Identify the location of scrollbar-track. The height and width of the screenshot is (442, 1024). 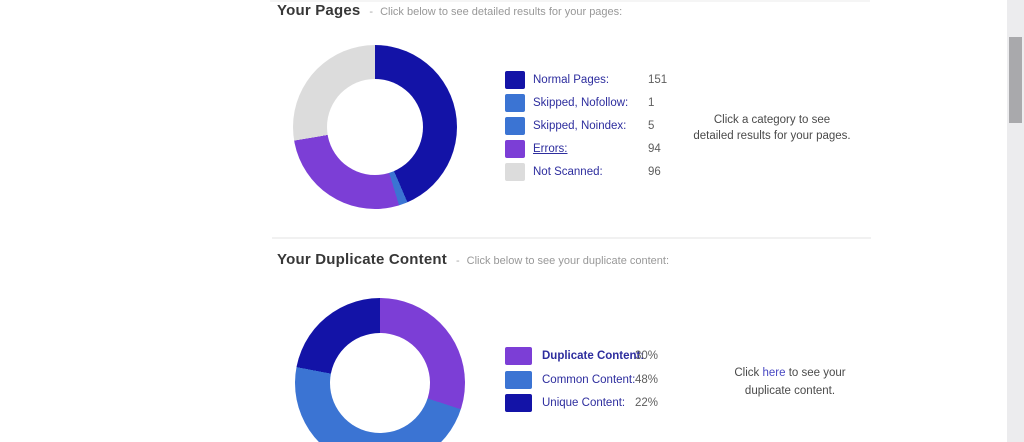
(1015, 221).